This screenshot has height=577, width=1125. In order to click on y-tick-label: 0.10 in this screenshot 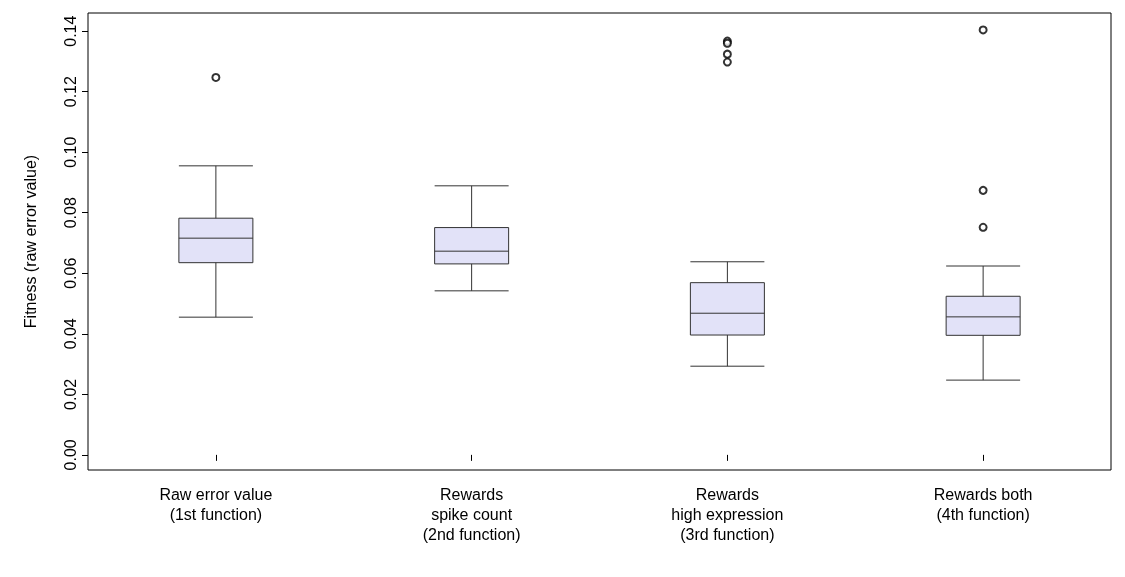, I will do `click(70, 152)`.